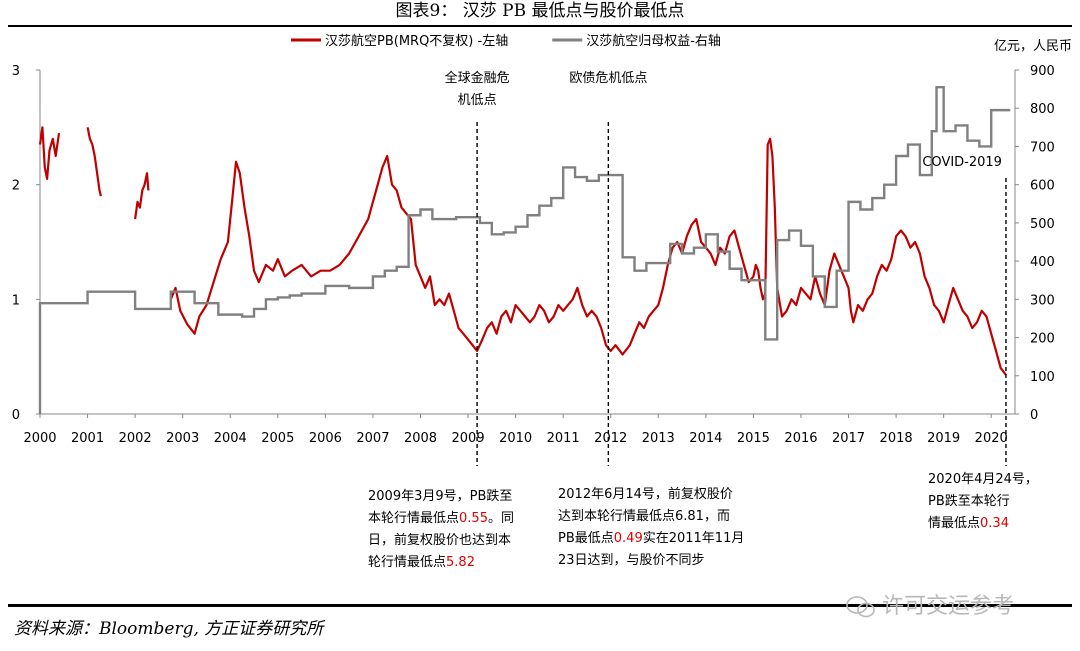  What do you see at coordinates (420, 438) in the screenshot?
I see `x-tick-label: 2008` at bounding box center [420, 438].